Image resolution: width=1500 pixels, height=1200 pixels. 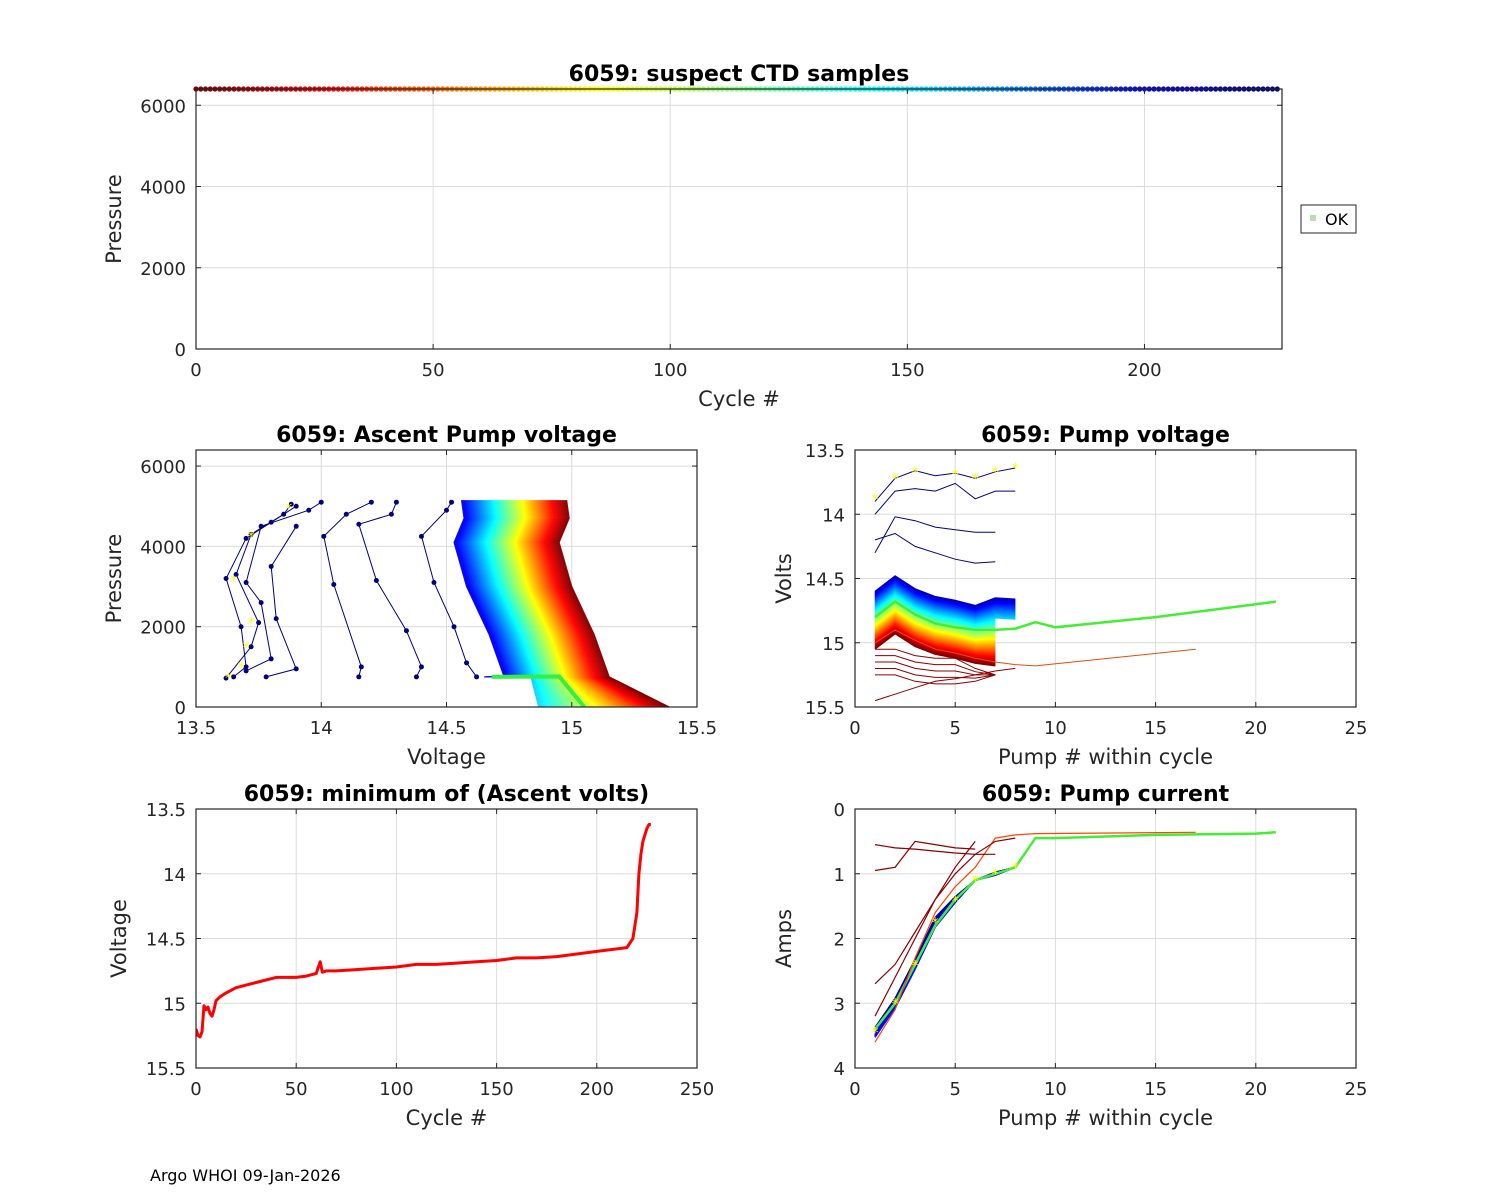 What do you see at coordinates (833, 644) in the screenshot?
I see `y-tick-label: 15` at bounding box center [833, 644].